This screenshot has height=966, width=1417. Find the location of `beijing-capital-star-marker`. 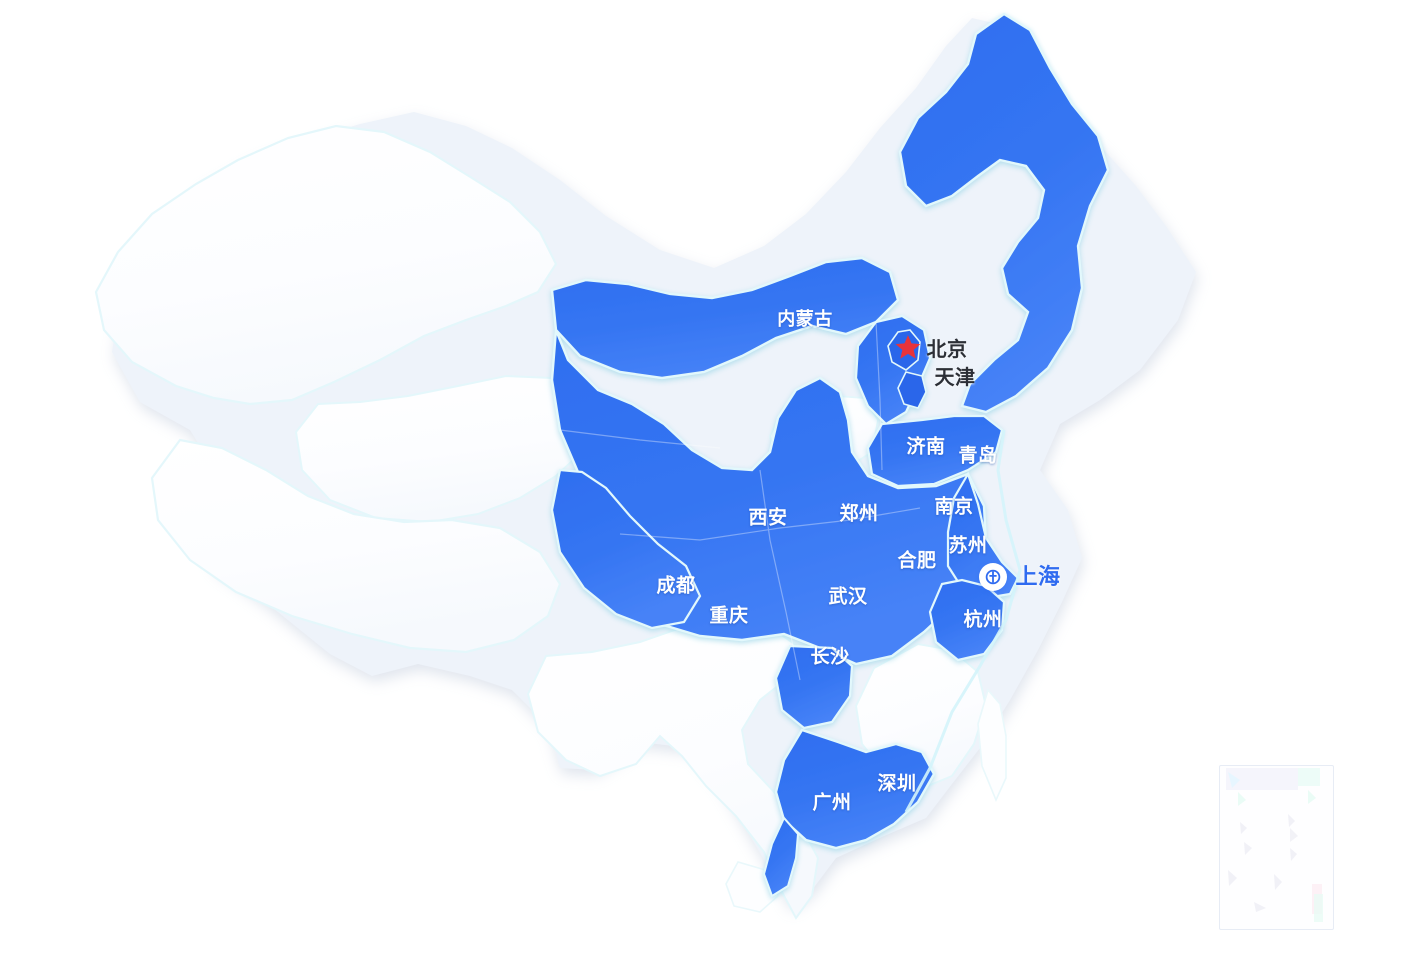

beijing-capital-star-marker is located at coordinates (908, 347).